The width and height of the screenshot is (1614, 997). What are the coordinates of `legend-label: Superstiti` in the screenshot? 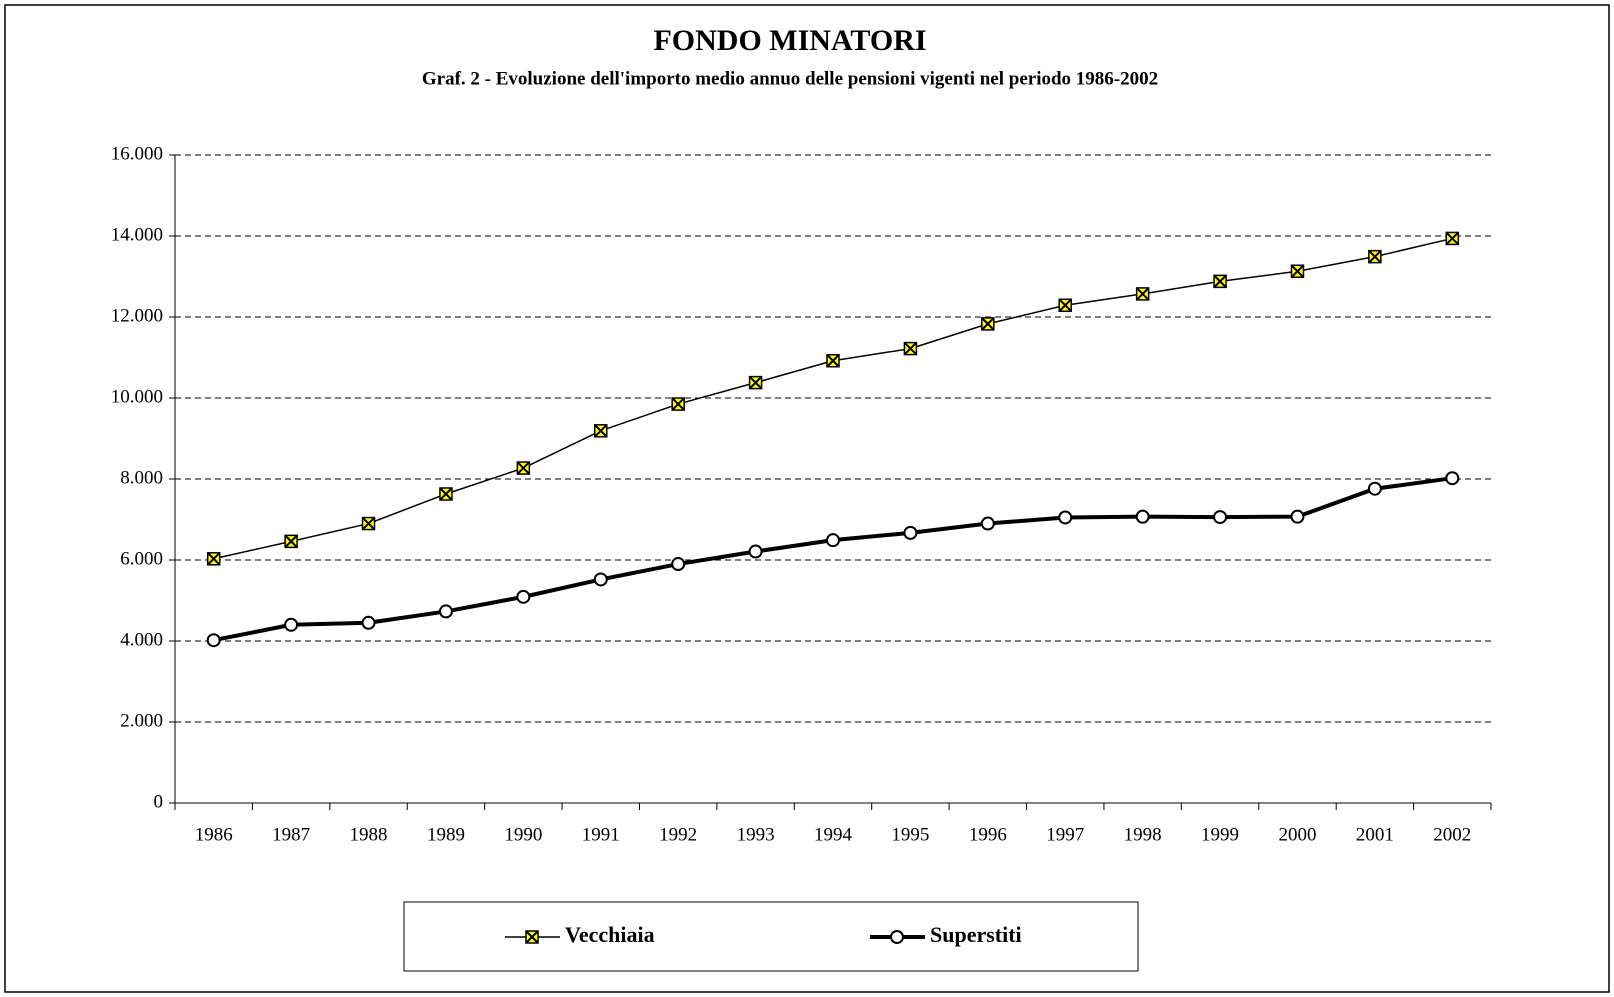 It's located at (976, 934).